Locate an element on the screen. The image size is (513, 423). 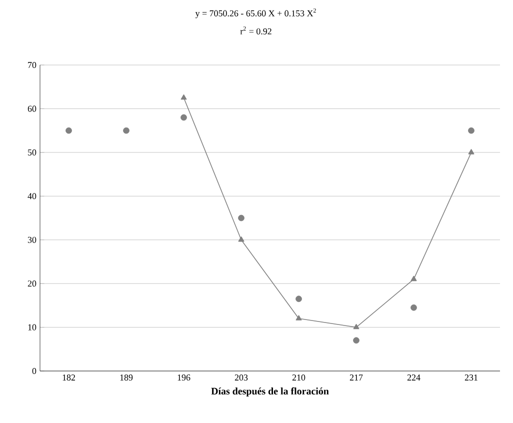
chart-subtitle: r$^{2}$ = 0.92 is located at coordinates (256, 30).